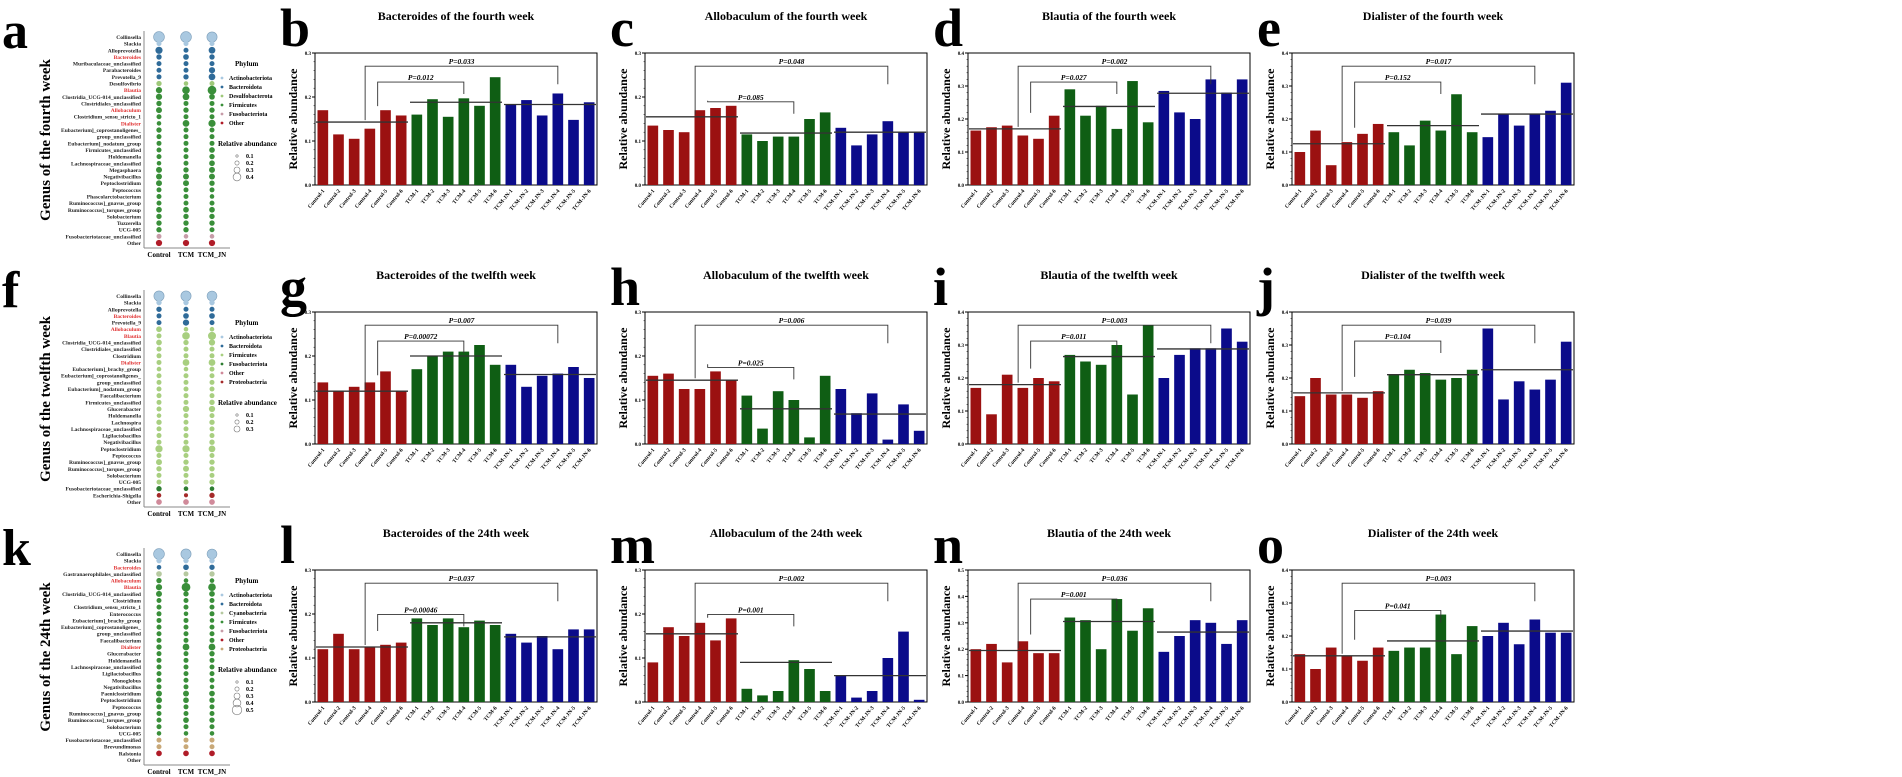  Describe the element at coordinates (247, 64) in the screenshot. I see `phylum-legend-title: Phylum` at that location.